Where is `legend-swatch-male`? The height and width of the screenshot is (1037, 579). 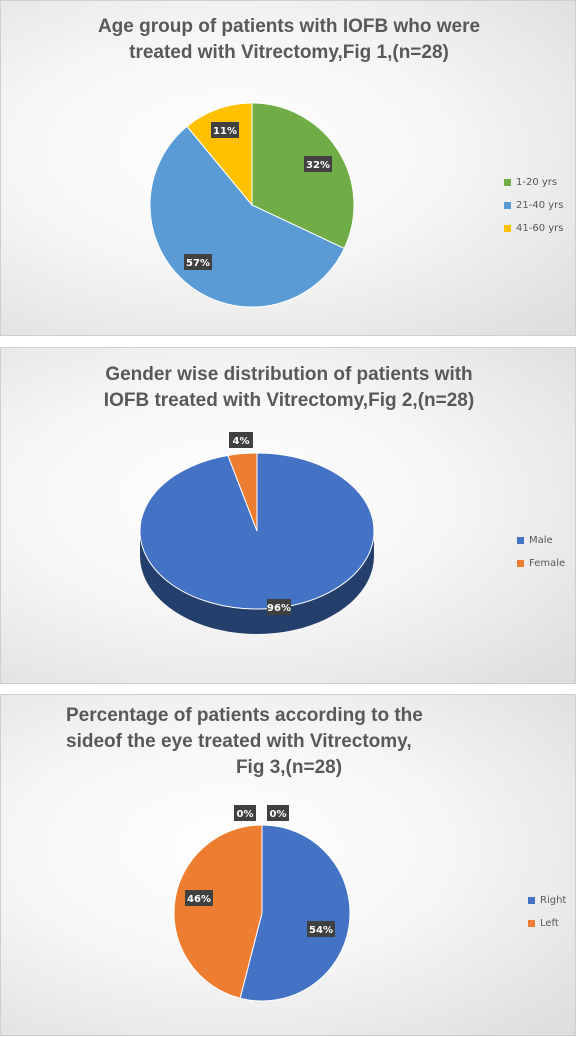 legend-swatch-male is located at coordinates (520, 540).